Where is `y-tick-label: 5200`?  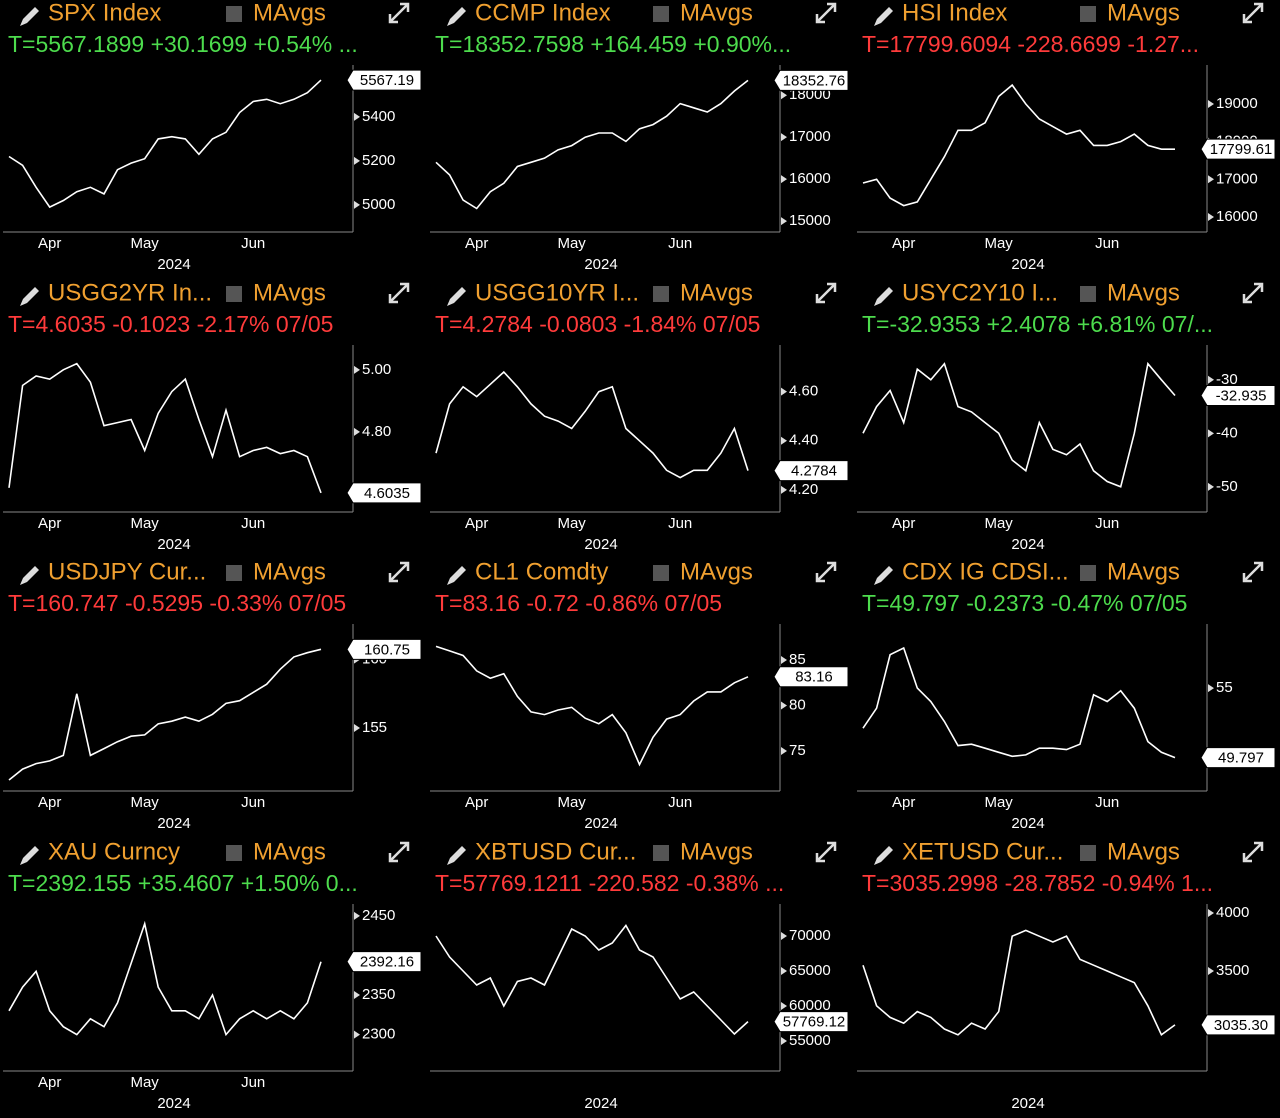 y-tick-label: 5200 is located at coordinates (378, 160).